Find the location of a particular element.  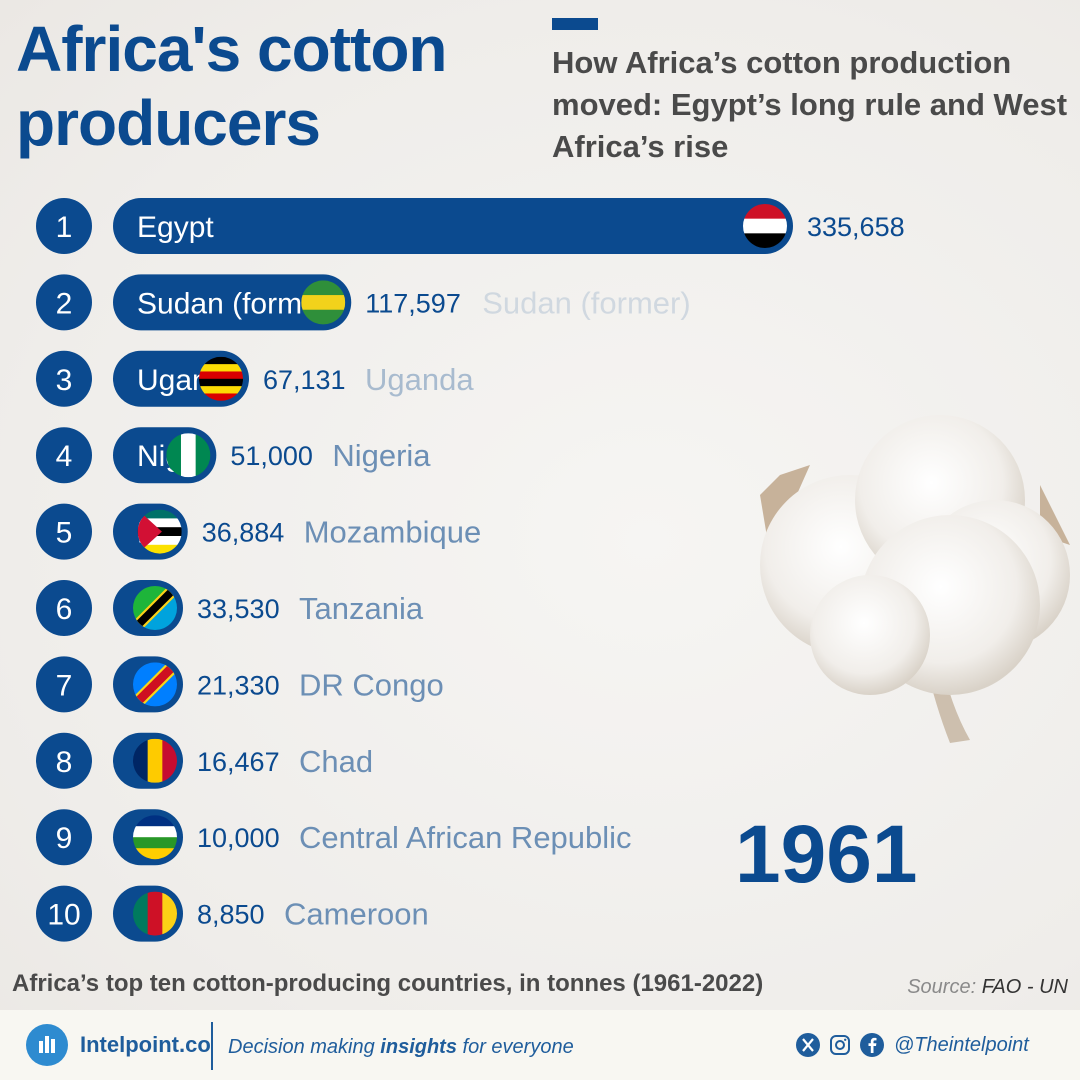

country-label: Chad is located at coordinates (336, 761).